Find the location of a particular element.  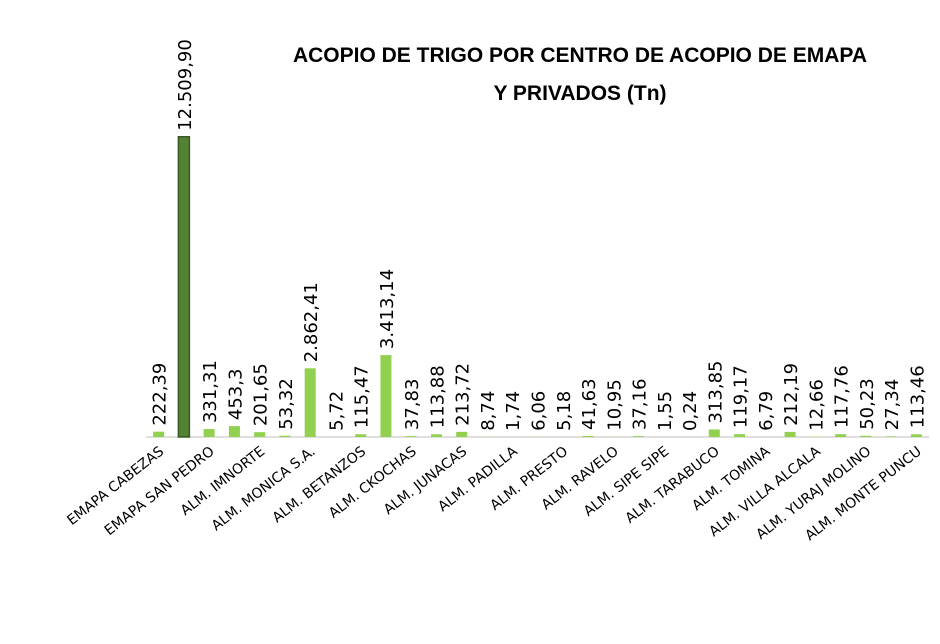

x-tick-label: ALM. CKOCHAS is located at coordinates (373, 482).